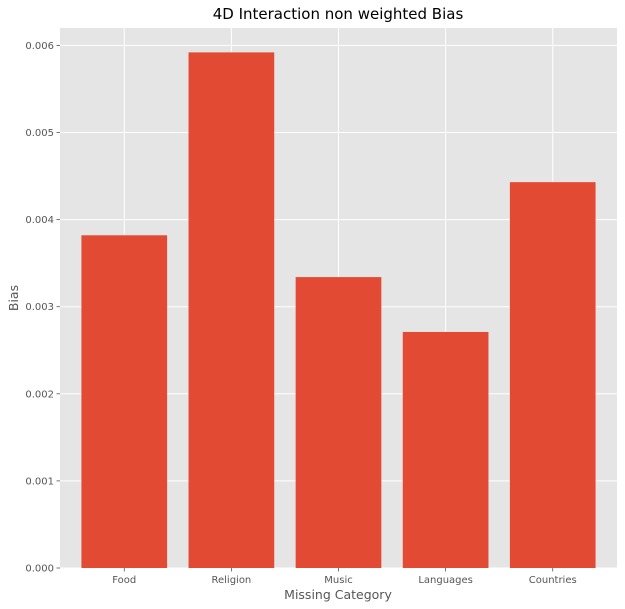 This screenshot has width=625, height=609. Describe the element at coordinates (39, 481) in the screenshot. I see `y-tick-label: 0.001` at that location.